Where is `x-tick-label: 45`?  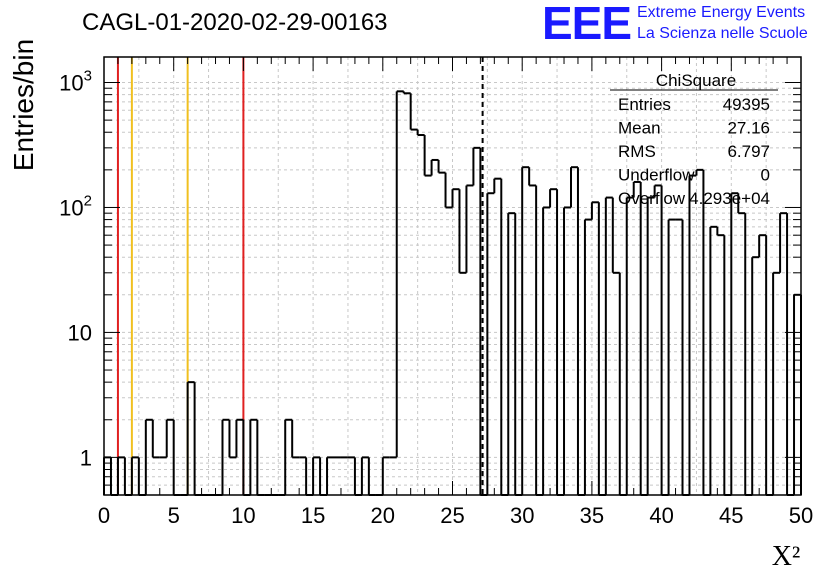 x-tick-label: 45 is located at coordinates (731, 515).